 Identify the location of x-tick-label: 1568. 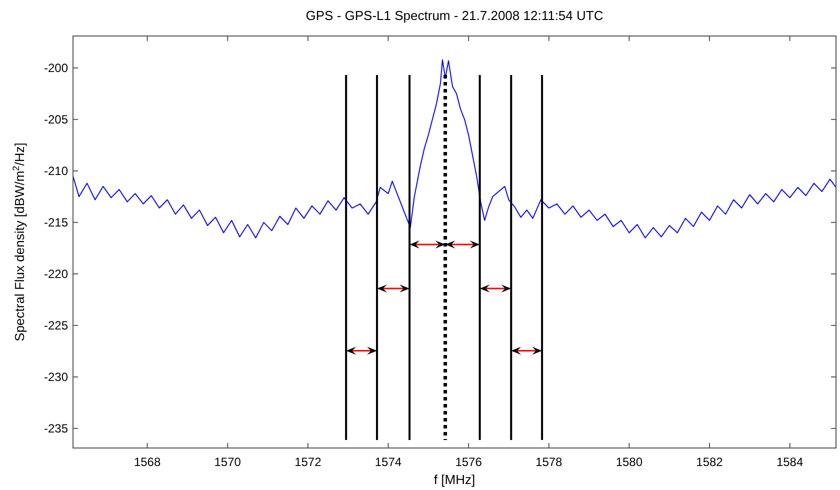
(147, 462).